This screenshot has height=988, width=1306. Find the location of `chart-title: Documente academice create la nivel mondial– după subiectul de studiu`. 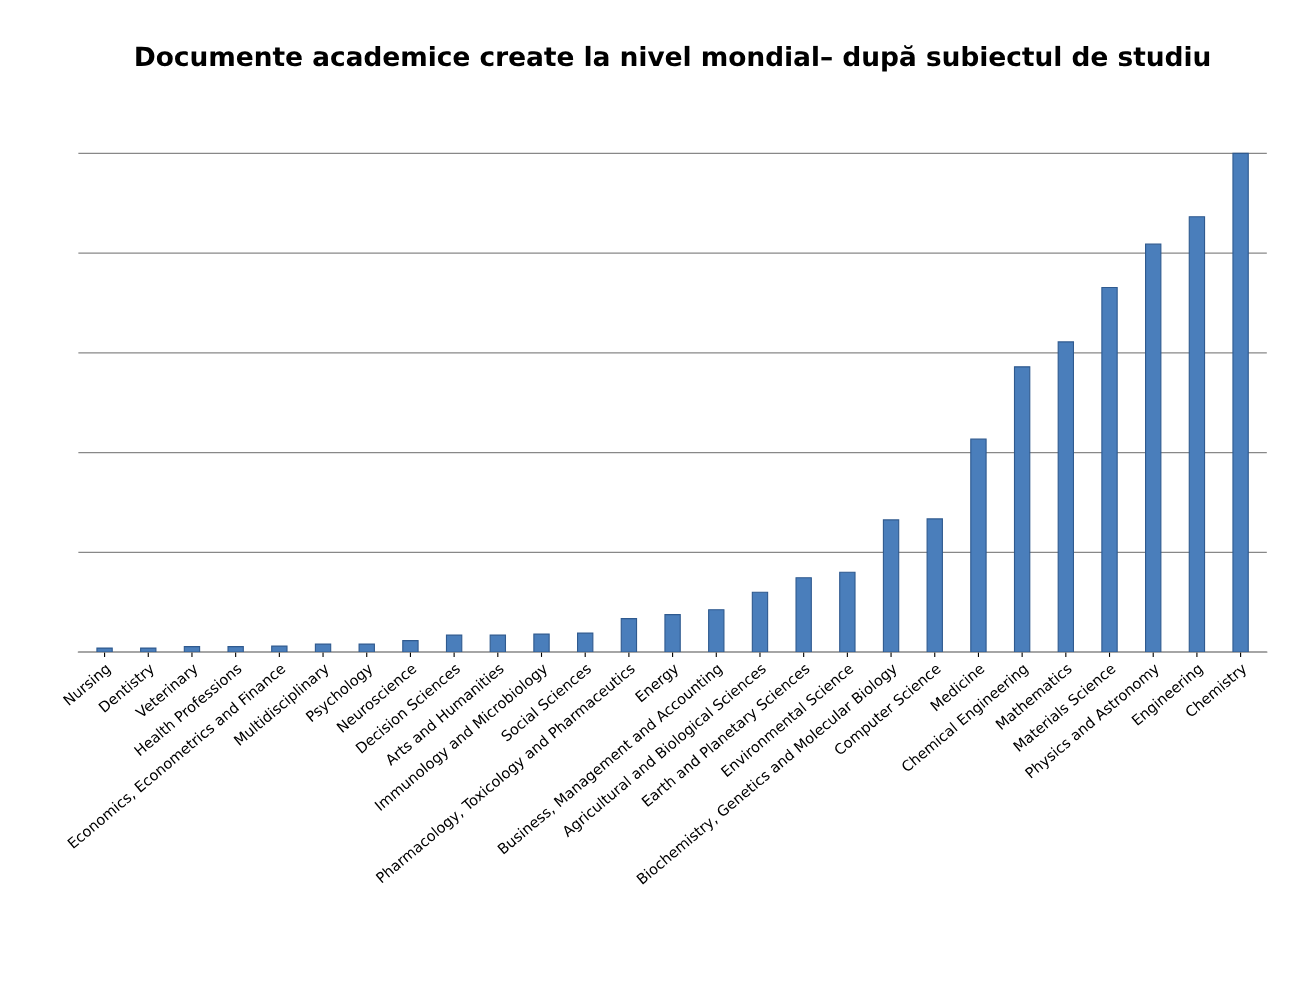

chart-title: Documente academice create la nivel mondial– după subiectul de studiu is located at coordinates (673, 58).